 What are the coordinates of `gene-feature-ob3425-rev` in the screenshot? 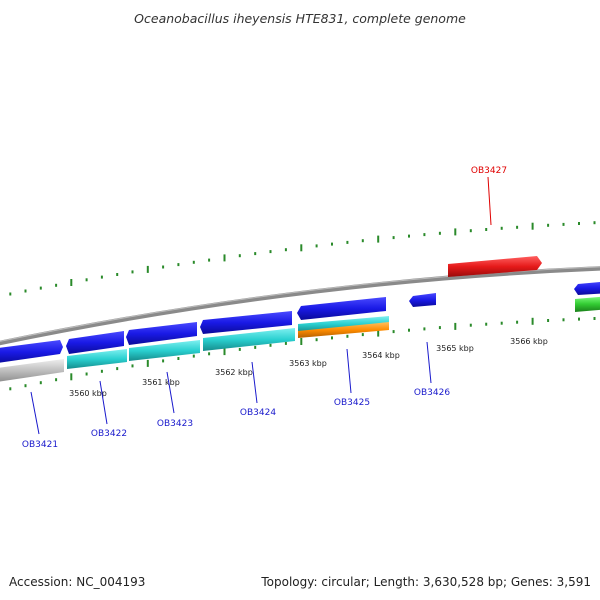 It's located at (343, 324).